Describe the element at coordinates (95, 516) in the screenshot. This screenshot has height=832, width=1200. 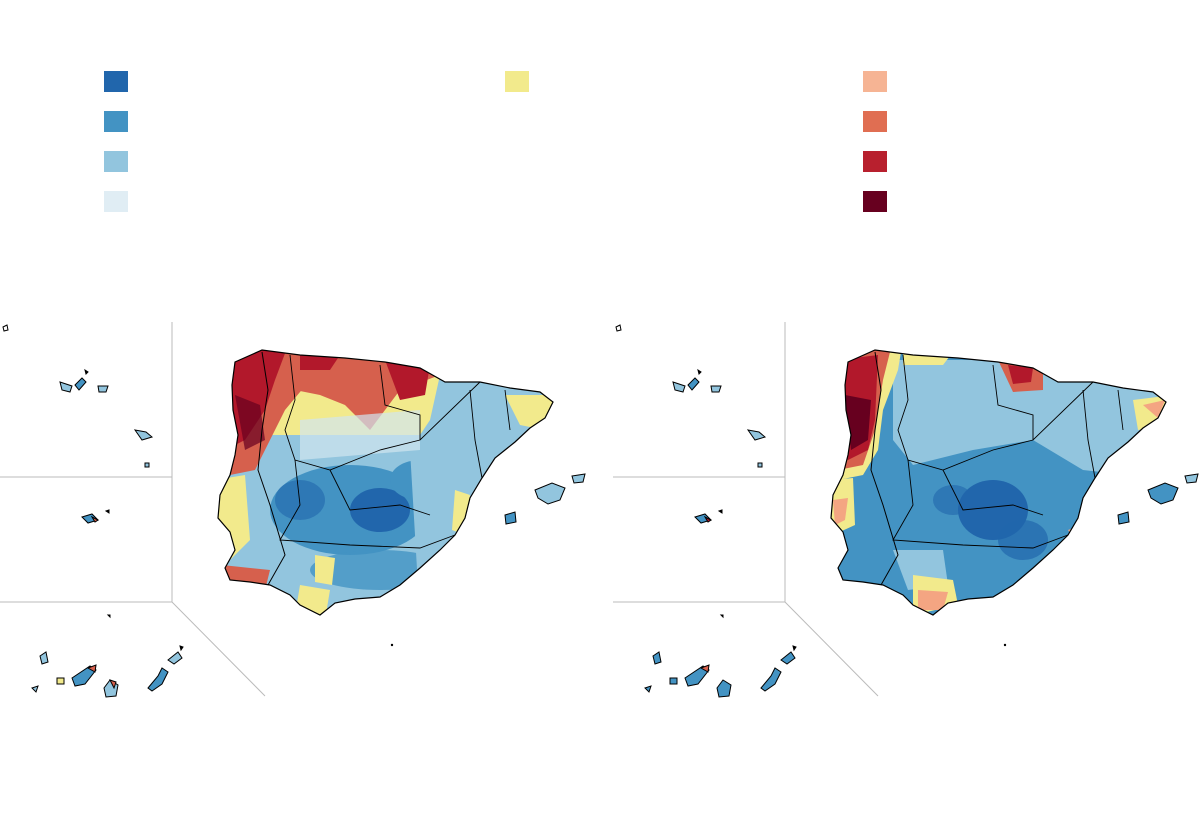
I see `left-madeira-islands` at that location.